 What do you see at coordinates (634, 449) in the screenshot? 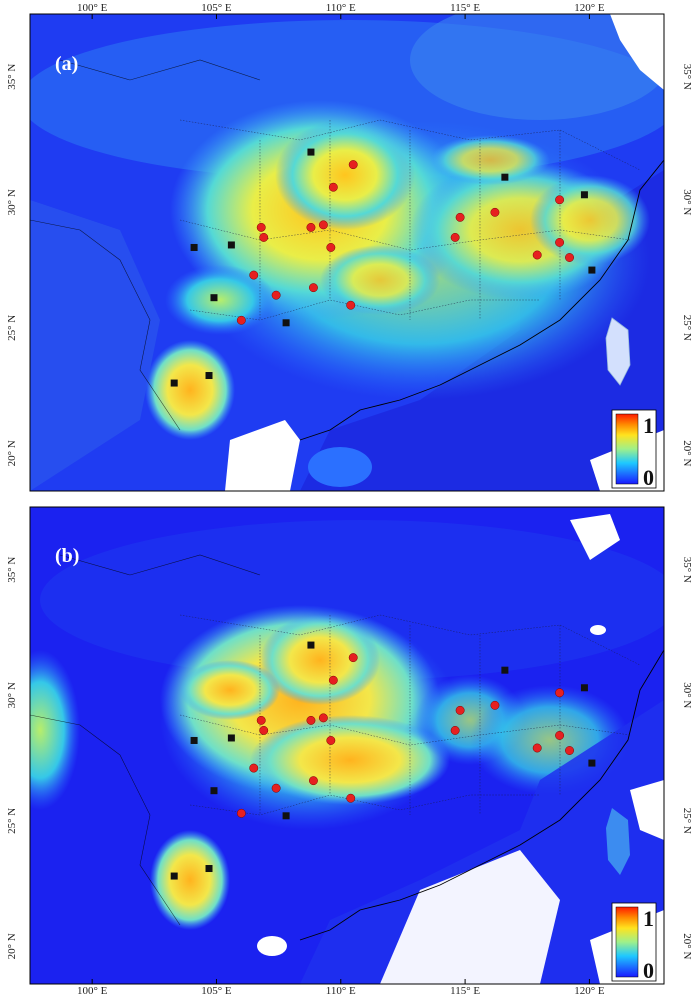
I see `panel-a-colorbar: 1 0` at bounding box center [634, 449].